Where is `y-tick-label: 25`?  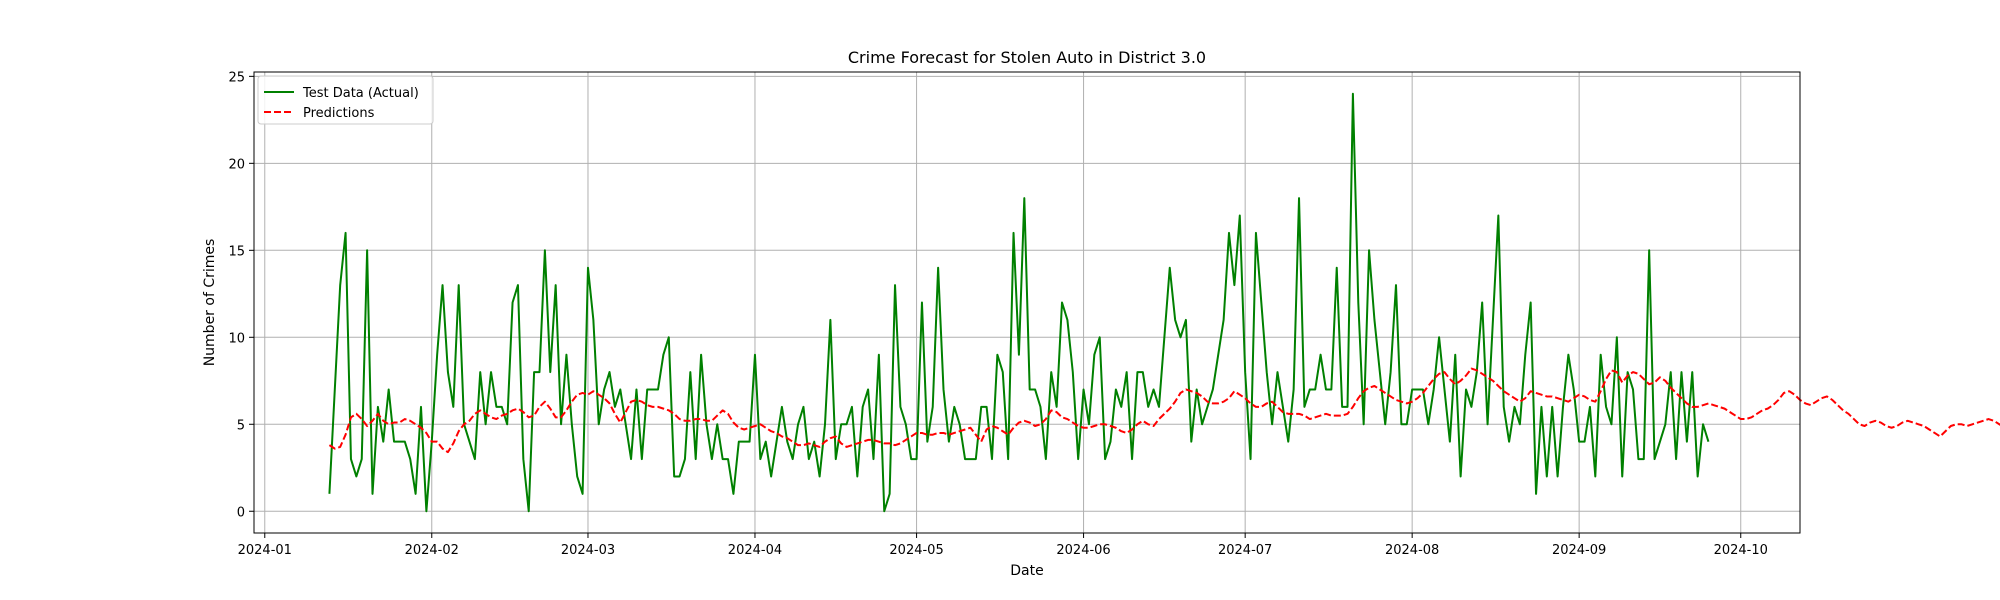 y-tick-label: 25 is located at coordinates (236, 77).